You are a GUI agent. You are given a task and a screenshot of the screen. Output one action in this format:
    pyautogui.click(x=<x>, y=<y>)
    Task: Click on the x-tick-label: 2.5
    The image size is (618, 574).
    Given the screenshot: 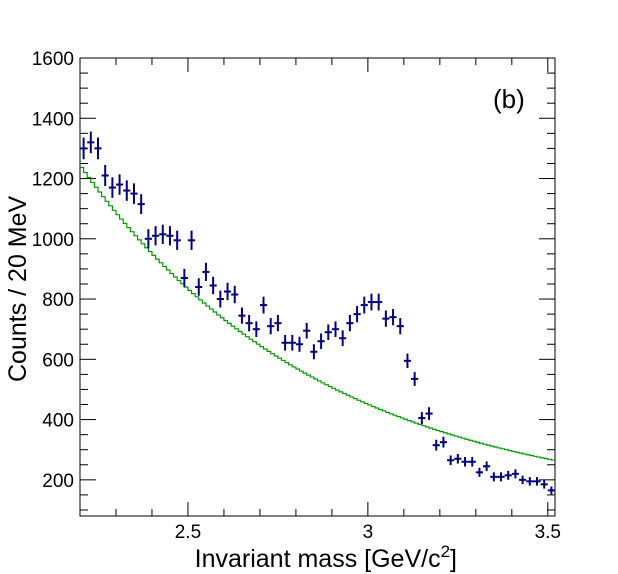 What is the action you would take?
    pyautogui.click(x=188, y=532)
    